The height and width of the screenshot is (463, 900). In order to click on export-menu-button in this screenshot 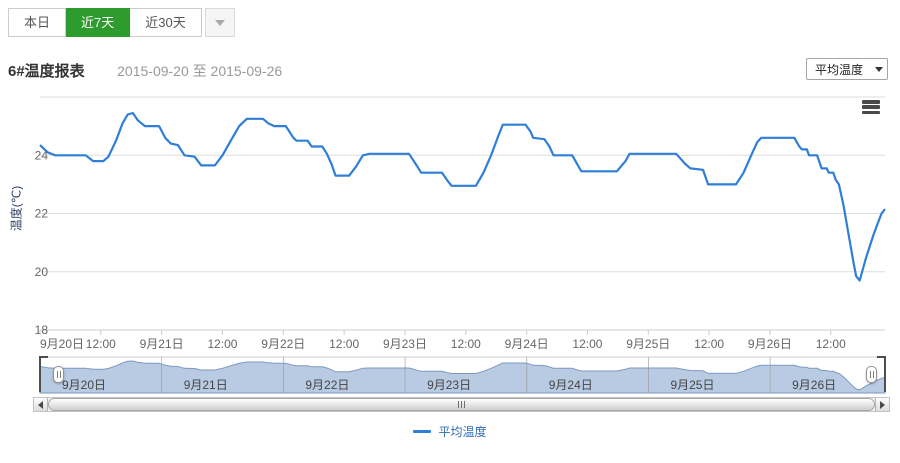, I will do `click(871, 107)`.